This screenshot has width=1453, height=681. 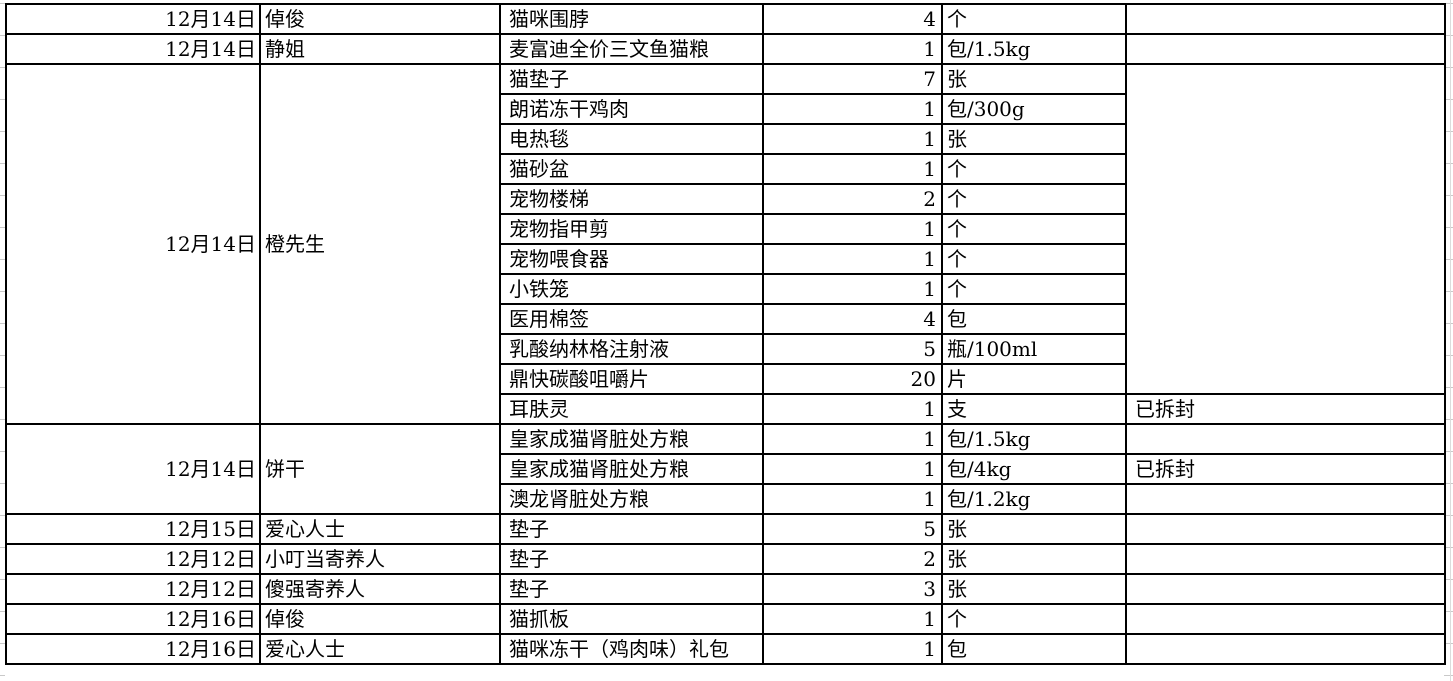 What do you see at coordinates (1034, 469) in the screenshot?
I see `cell-unit: 包/4kg` at bounding box center [1034, 469].